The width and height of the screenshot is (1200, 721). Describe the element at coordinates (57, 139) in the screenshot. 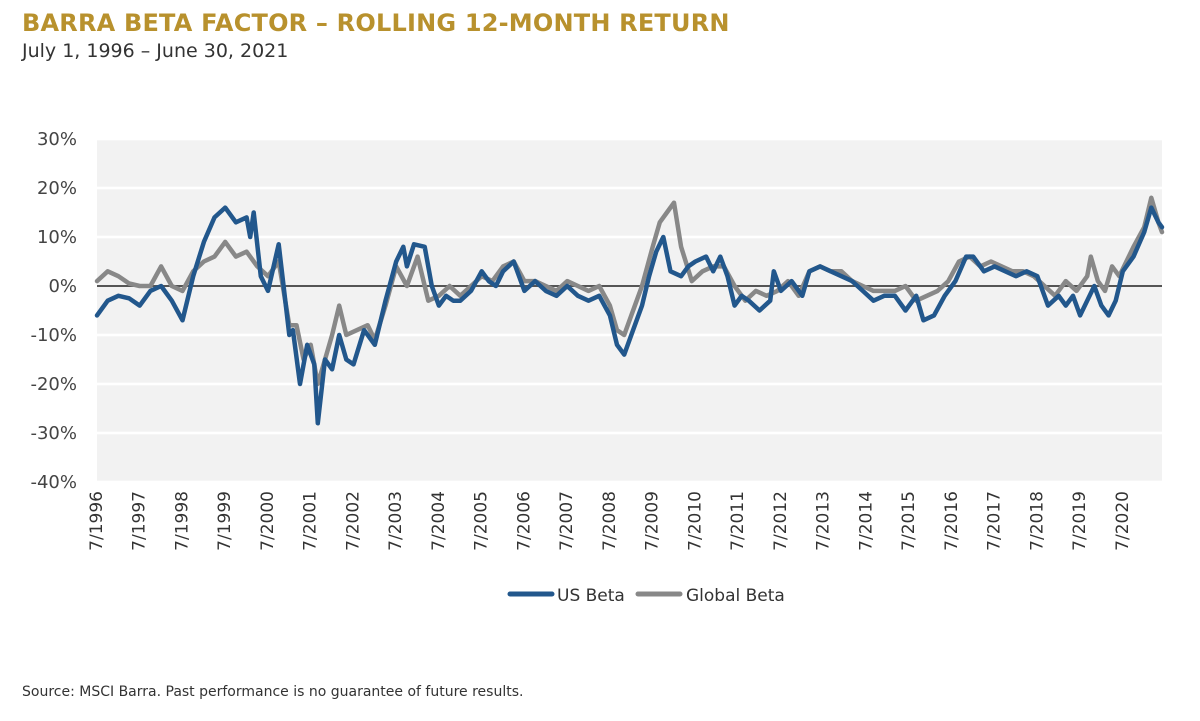

I see `y-tick-label: 30%` at that location.